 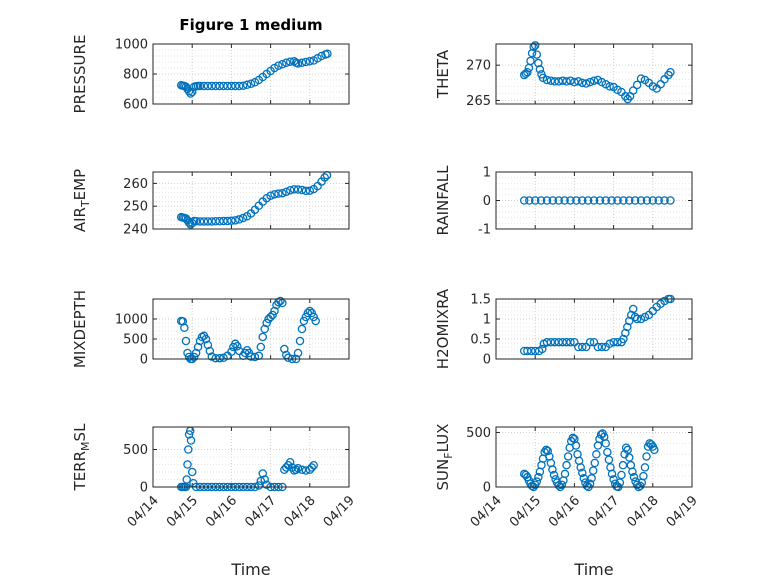 I want to click on y-axis-label-main: PRESSURE, so click(x=80, y=74).